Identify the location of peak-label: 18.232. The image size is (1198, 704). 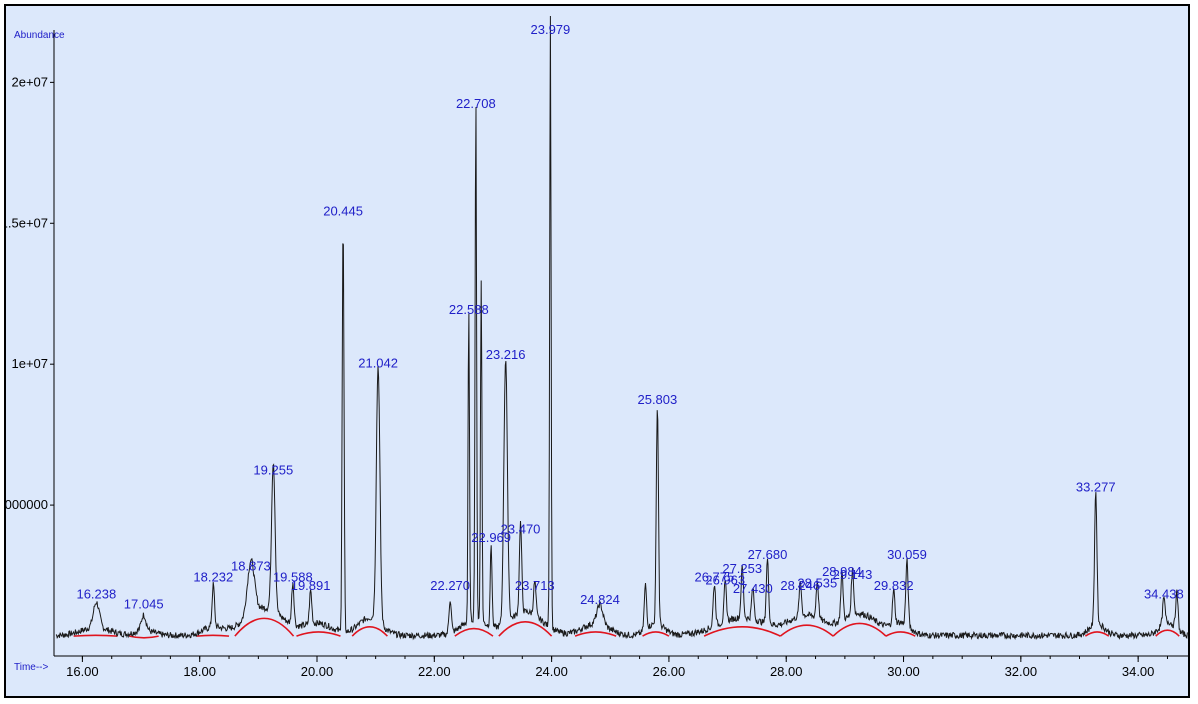
(213, 577).